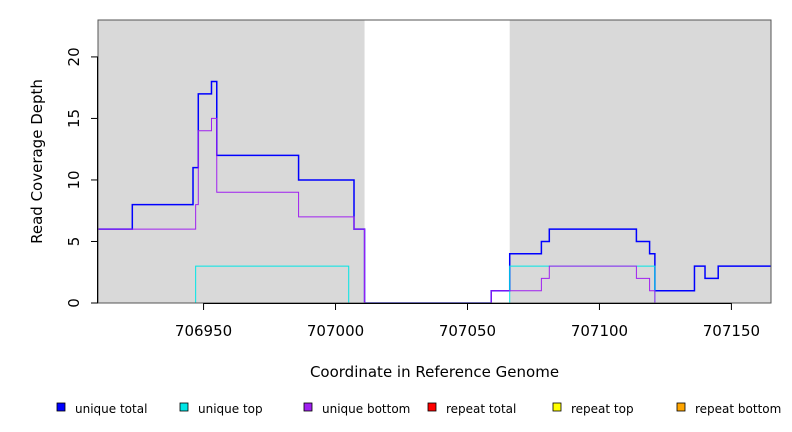 Image resolution: width=792 pixels, height=432 pixels. Describe the element at coordinates (366, 409) in the screenshot. I see `legend-label: unique bottom` at that location.